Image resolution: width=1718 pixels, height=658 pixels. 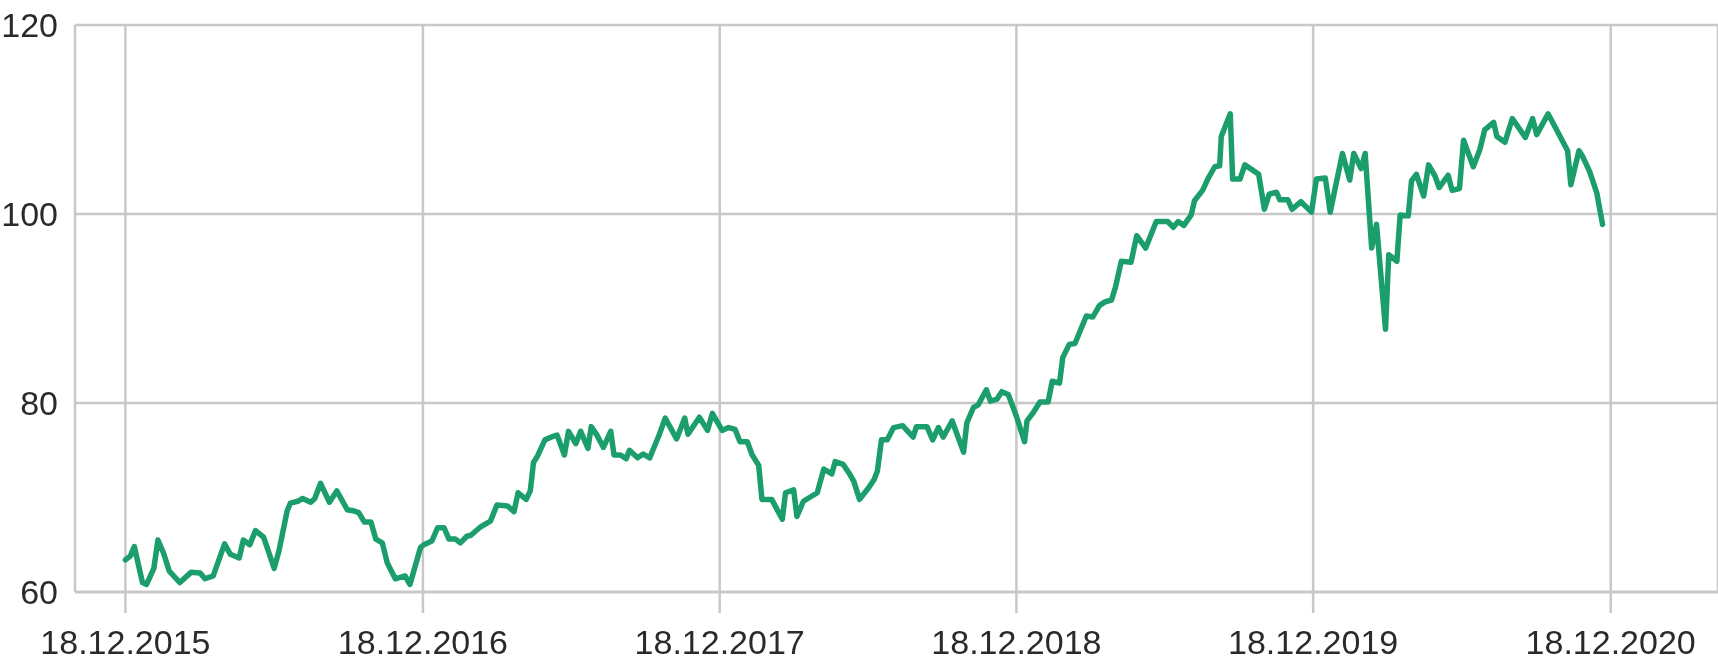 I want to click on y-tick-label: 100, so click(x=29, y=214).